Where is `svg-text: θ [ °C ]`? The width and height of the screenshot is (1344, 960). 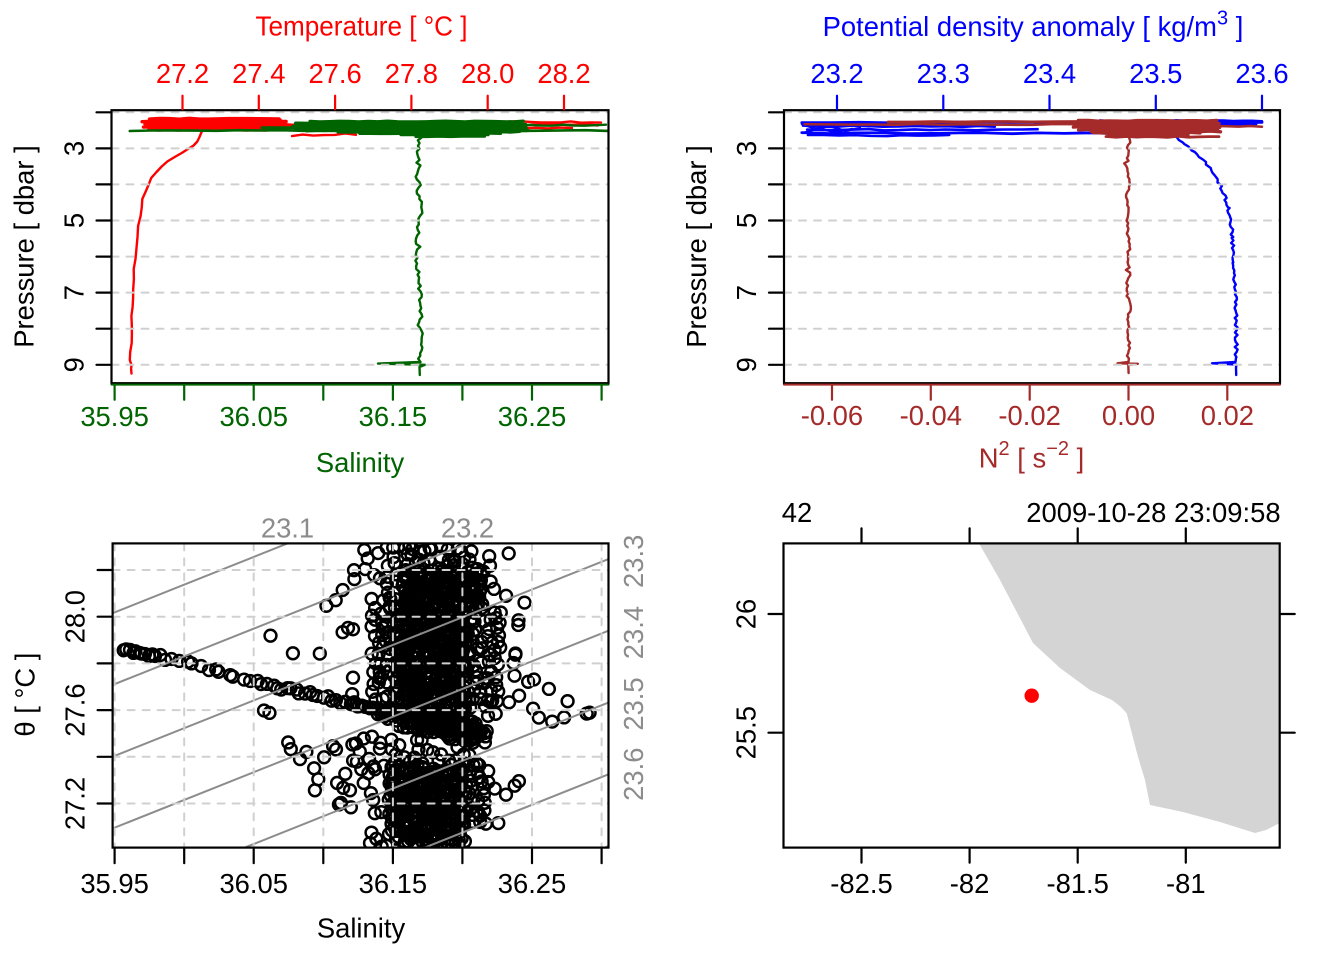 svg-text: θ [ °C ] is located at coordinates (25, 695).